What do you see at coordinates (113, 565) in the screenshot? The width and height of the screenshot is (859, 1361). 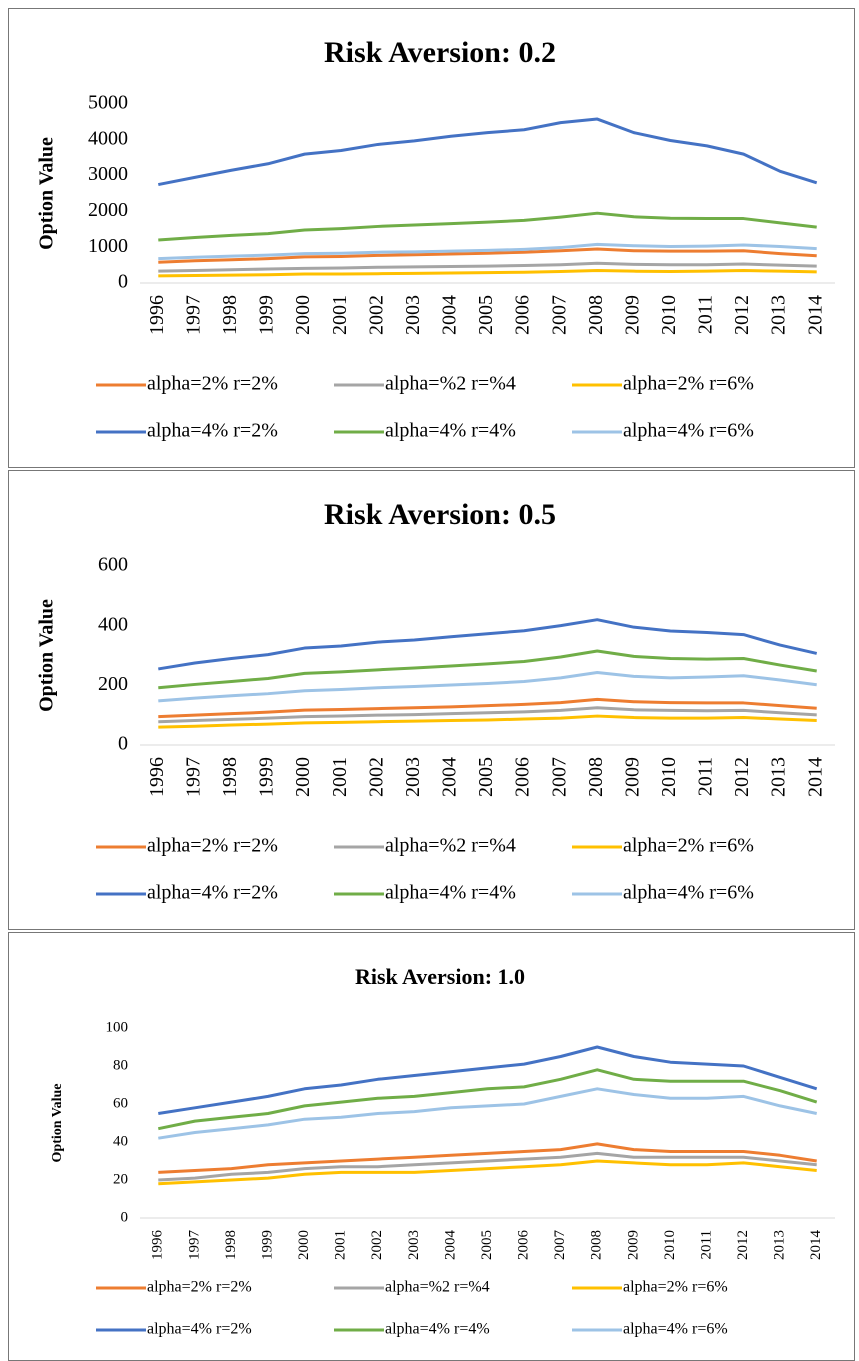 I see `y-tick-label: 600` at bounding box center [113, 565].